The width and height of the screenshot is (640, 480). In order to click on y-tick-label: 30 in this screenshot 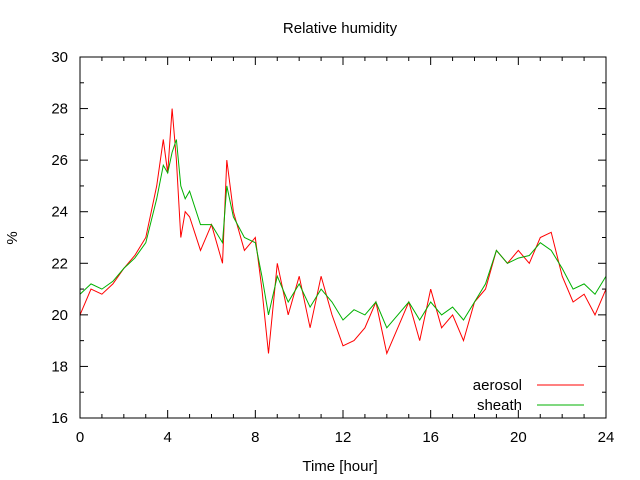, I will do `click(59, 57)`.